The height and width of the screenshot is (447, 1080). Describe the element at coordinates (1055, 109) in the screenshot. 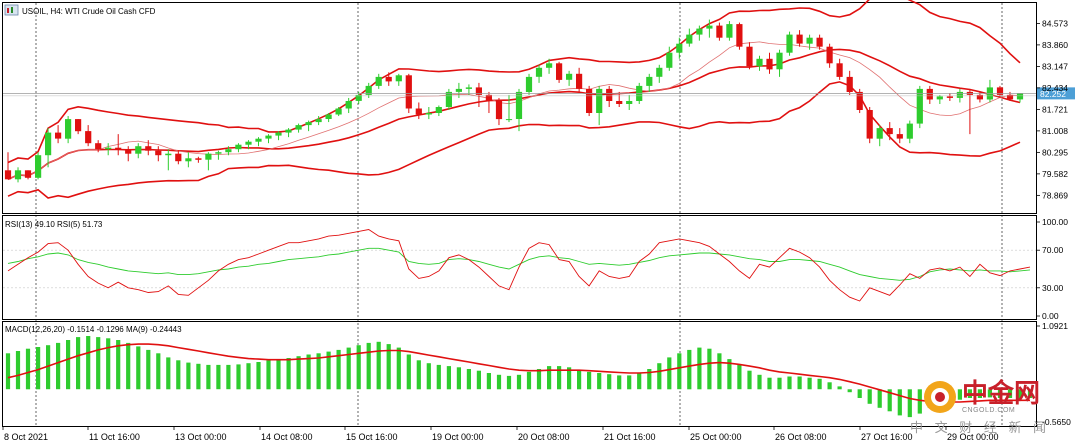

I see `price-tick-label: 81.721` at that location.